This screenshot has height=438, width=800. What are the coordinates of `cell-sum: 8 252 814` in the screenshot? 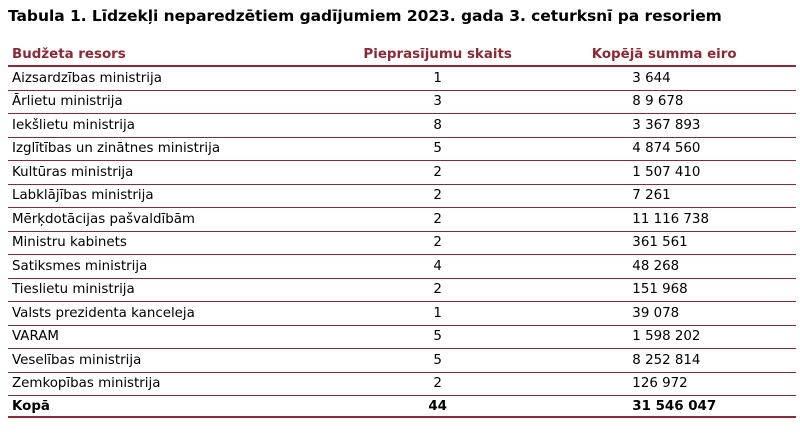 It's located at (664, 360).